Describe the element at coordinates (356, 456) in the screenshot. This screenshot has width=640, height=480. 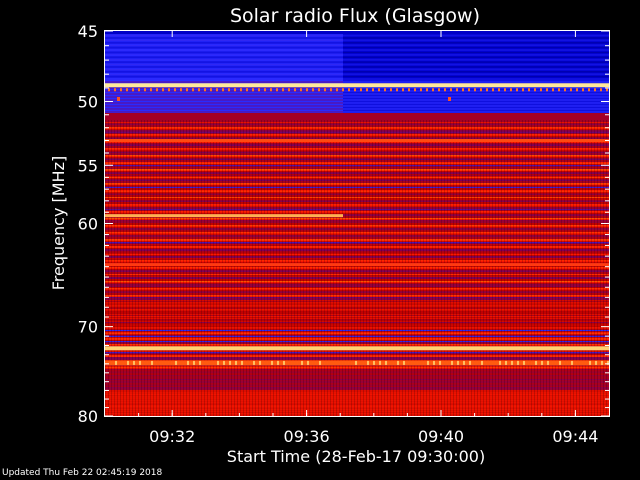
I see `x-axis-label: Start Time (28-Feb-17 09:30:00)` at that location.